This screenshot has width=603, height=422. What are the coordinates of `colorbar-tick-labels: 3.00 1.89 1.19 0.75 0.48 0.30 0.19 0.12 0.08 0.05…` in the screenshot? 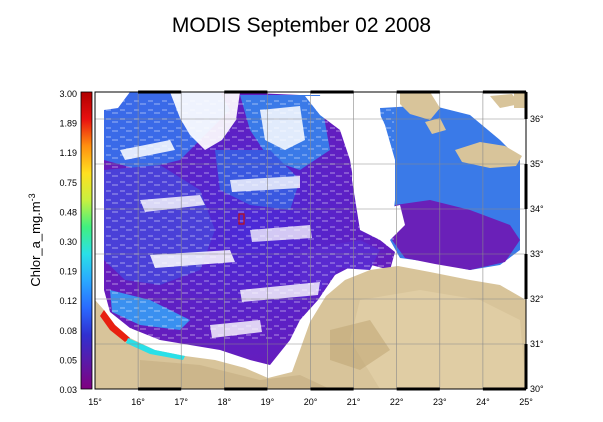 It's located at (68, 242).